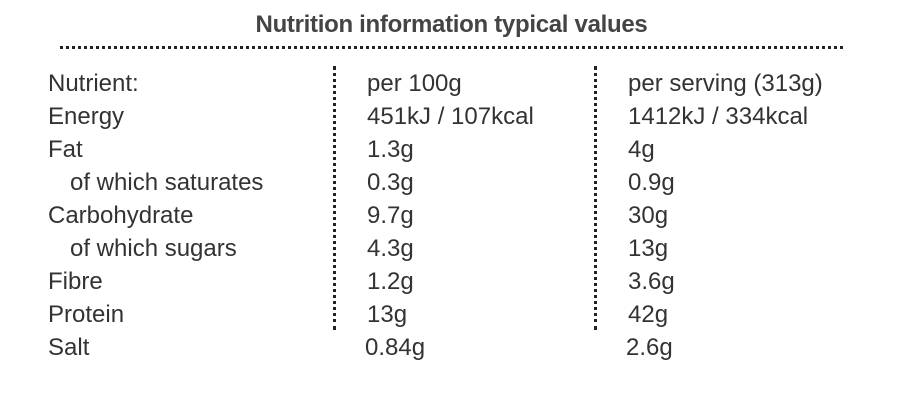 The image size is (903, 411). What do you see at coordinates (648, 215) in the screenshot?
I see `per-serving: 30g` at bounding box center [648, 215].